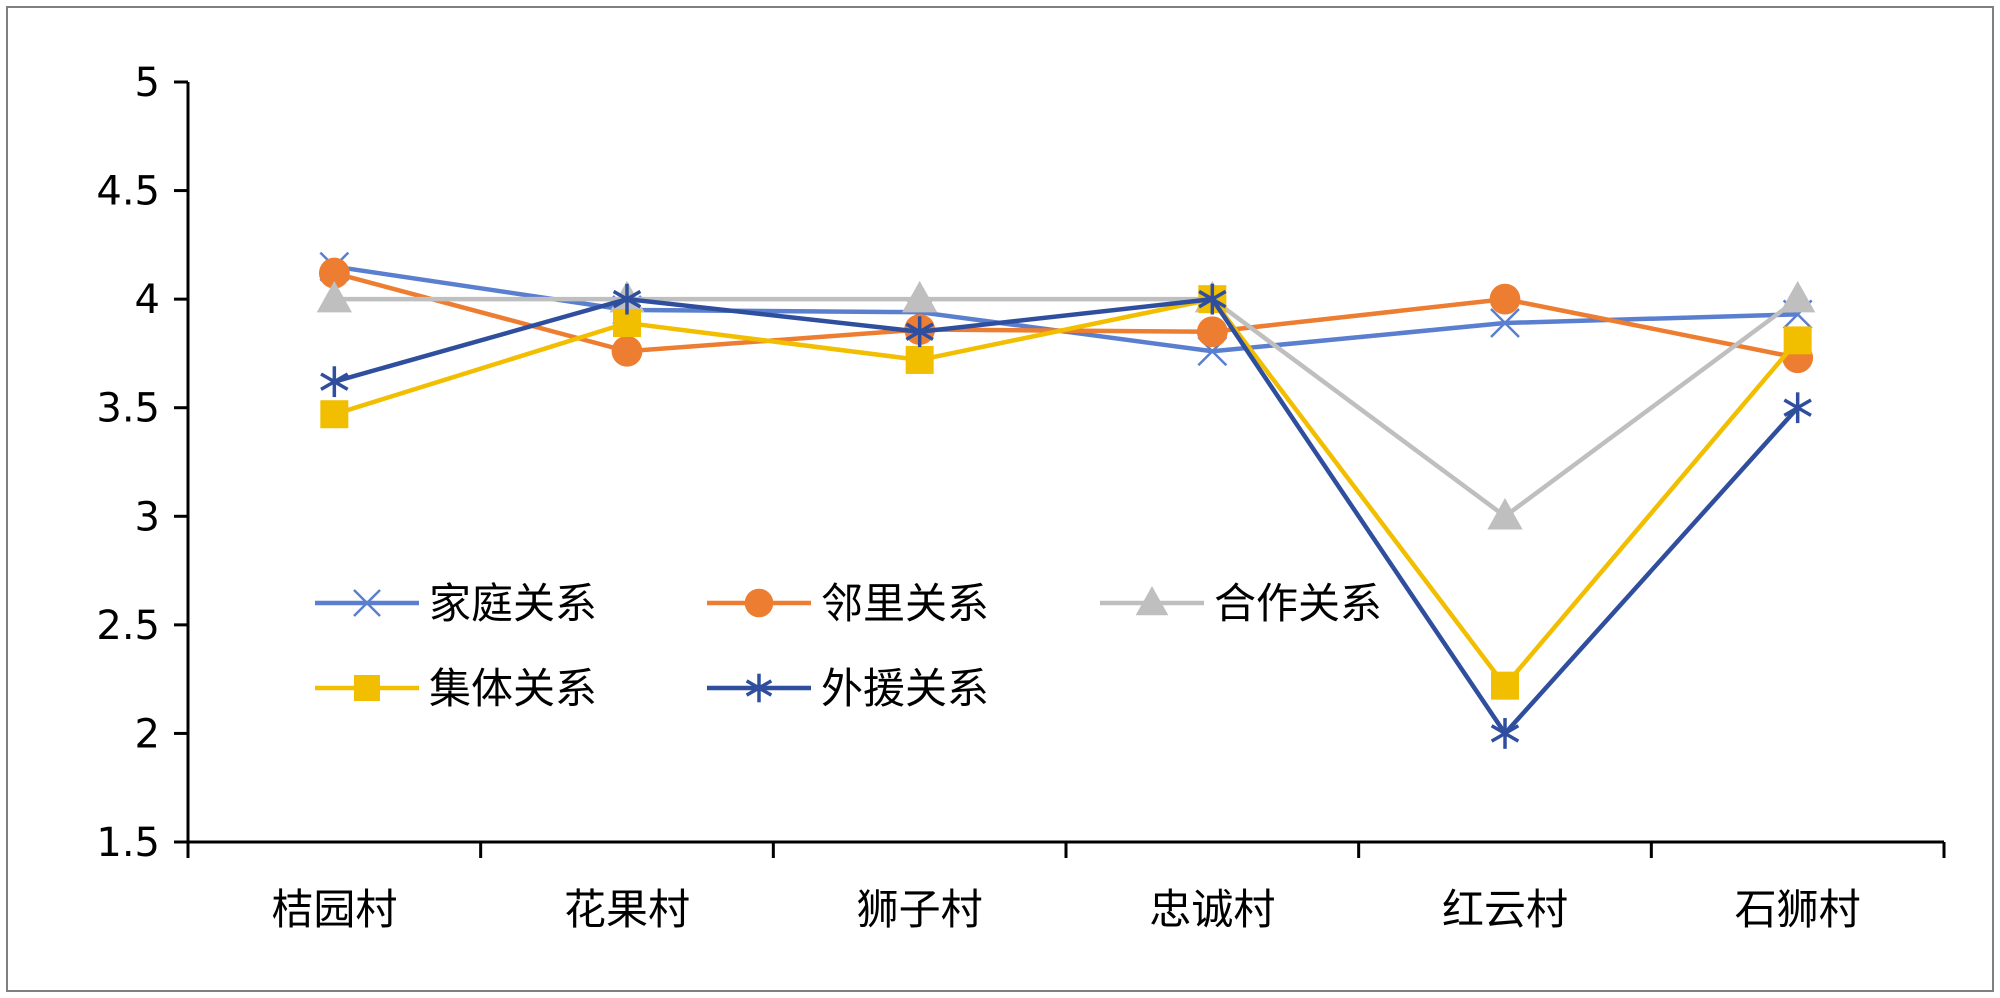 This screenshot has height=998, width=2000. I want to click on legend-item: 合作关系, so click(1241, 603).